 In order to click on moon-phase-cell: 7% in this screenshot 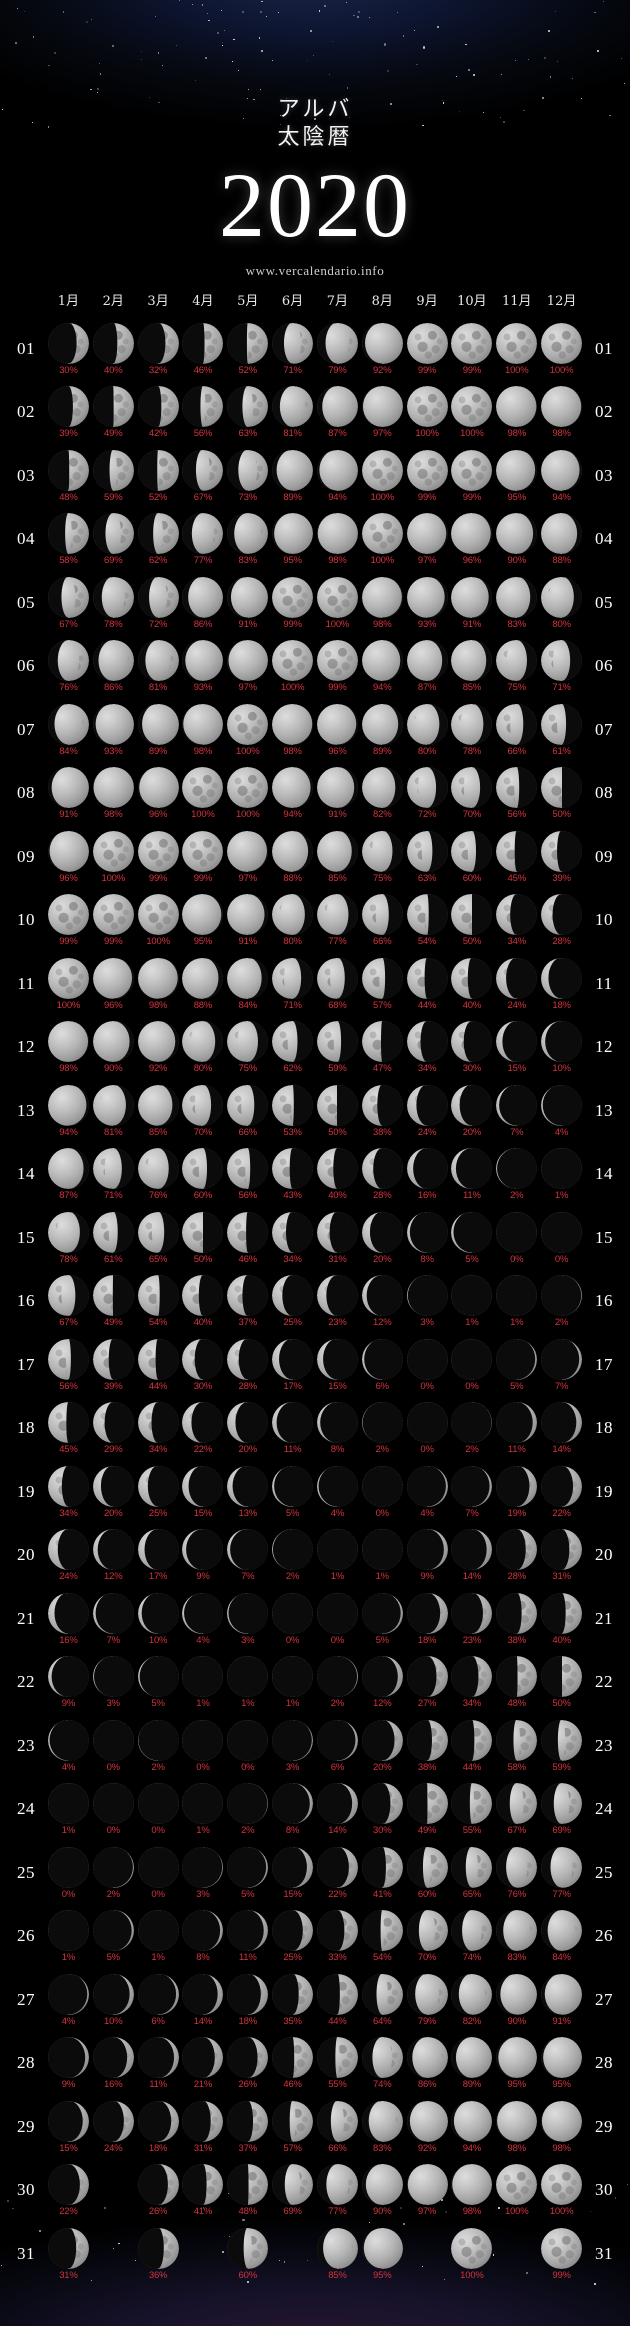, I will do `click(113, 1619)`.